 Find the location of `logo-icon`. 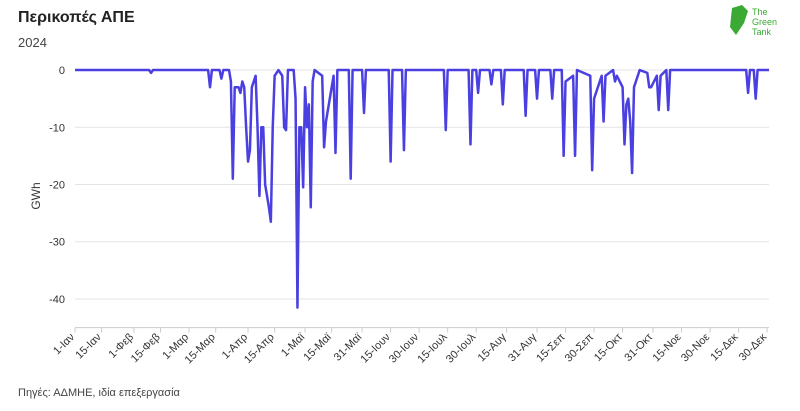

logo-icon is located at coordinates (739, 20).